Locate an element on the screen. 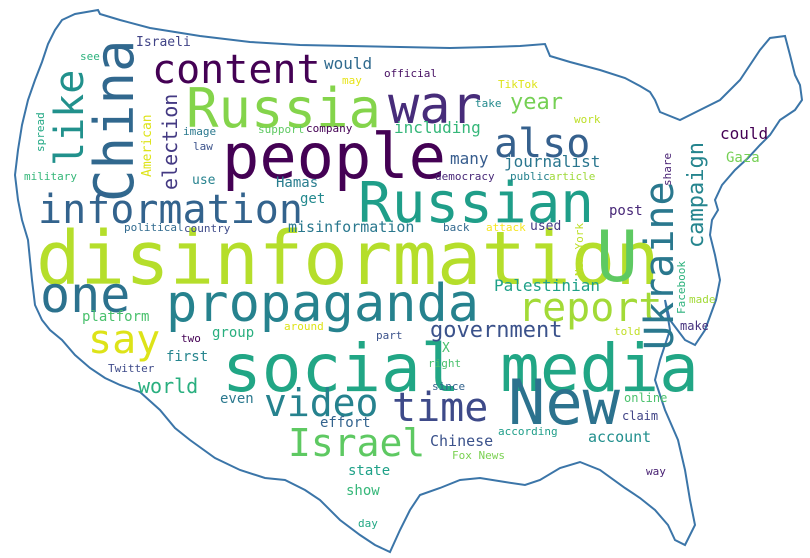  word-propaganda: propaganda is located at coordinates (323, 304).